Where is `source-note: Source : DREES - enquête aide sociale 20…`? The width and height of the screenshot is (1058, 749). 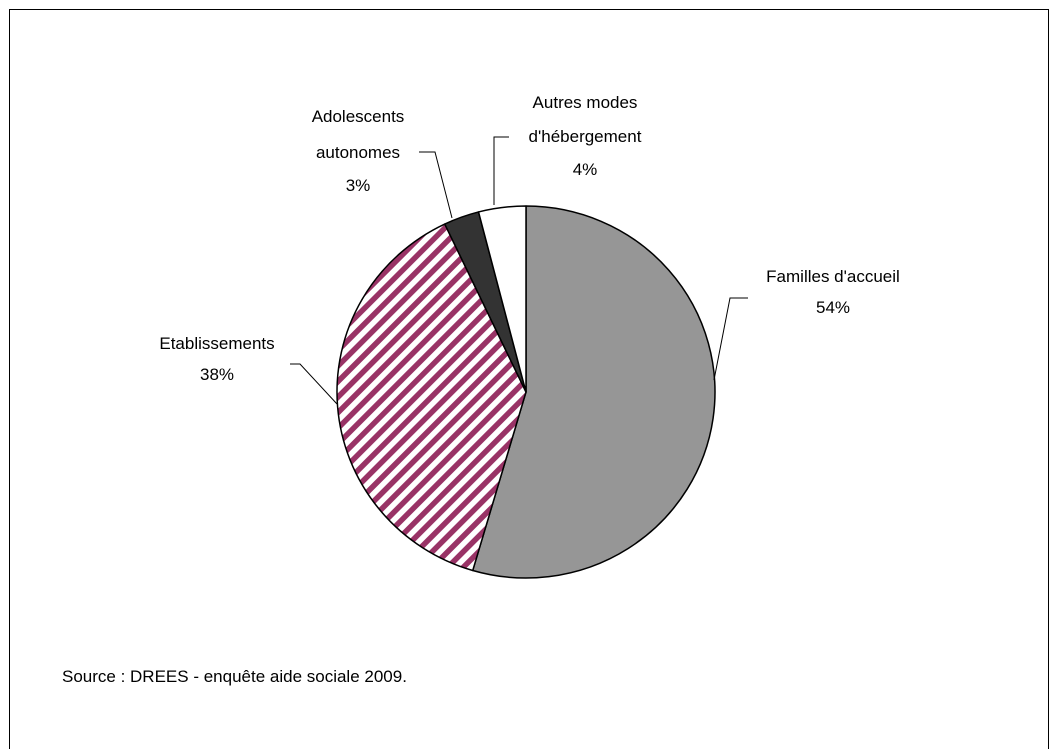
source-note: Source : DREES - enquête aide sociale 20… is located at coordinates (234, 676).